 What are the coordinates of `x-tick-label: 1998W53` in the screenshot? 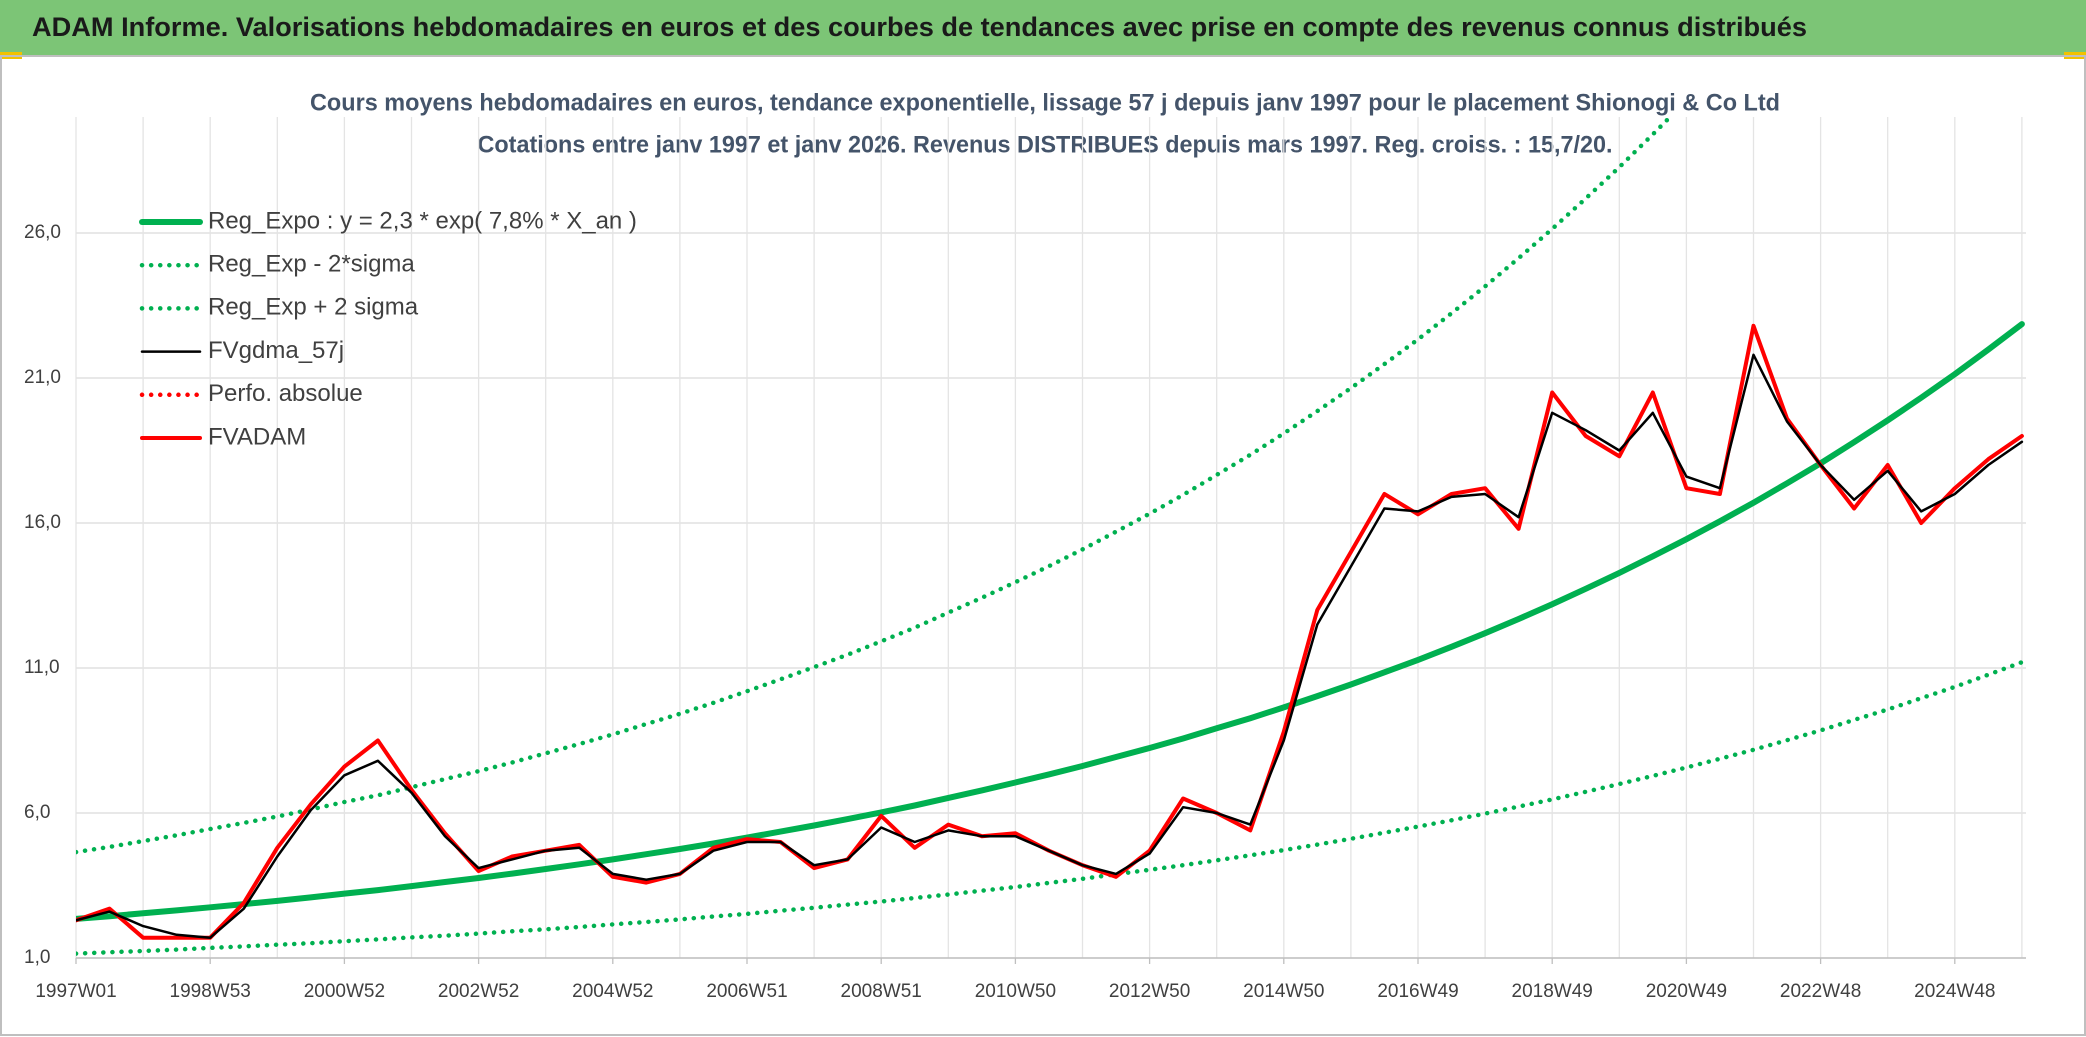 It's located at (210, 991).